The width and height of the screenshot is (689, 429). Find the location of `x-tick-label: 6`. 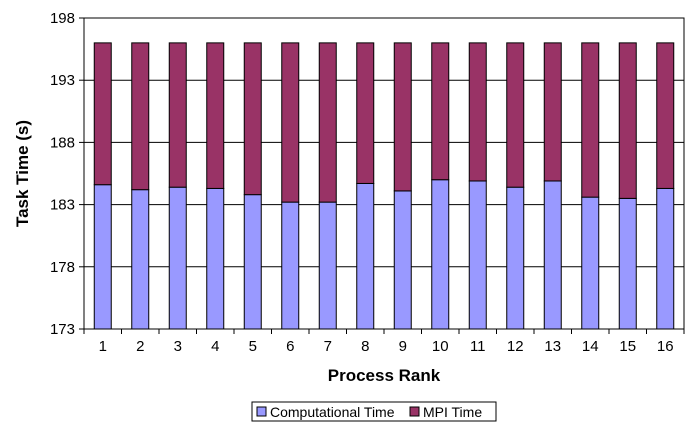

x-tick-label: 6 is located at coordinates (290, 346).